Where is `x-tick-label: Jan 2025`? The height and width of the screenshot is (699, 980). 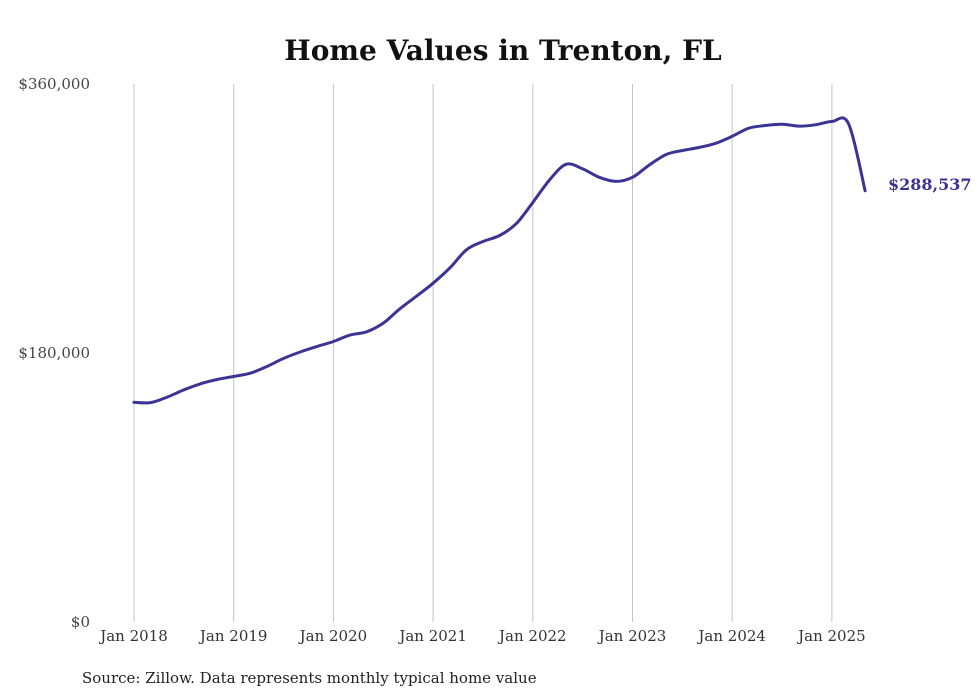 x-tick-label: Jan 2025 is located at coordinates (831, 636).